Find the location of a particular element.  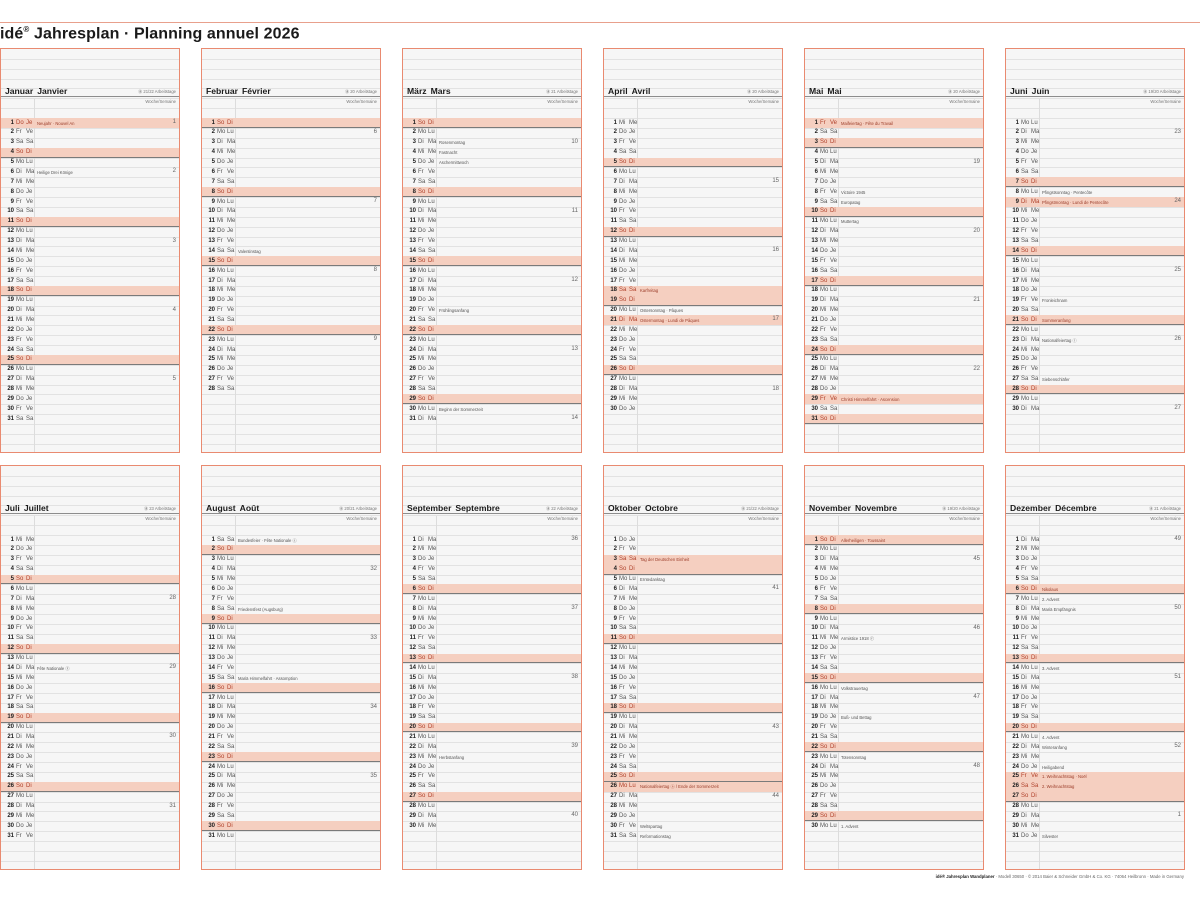

day-row: 13 Sa Sa is located at coordinates (1095, 242).